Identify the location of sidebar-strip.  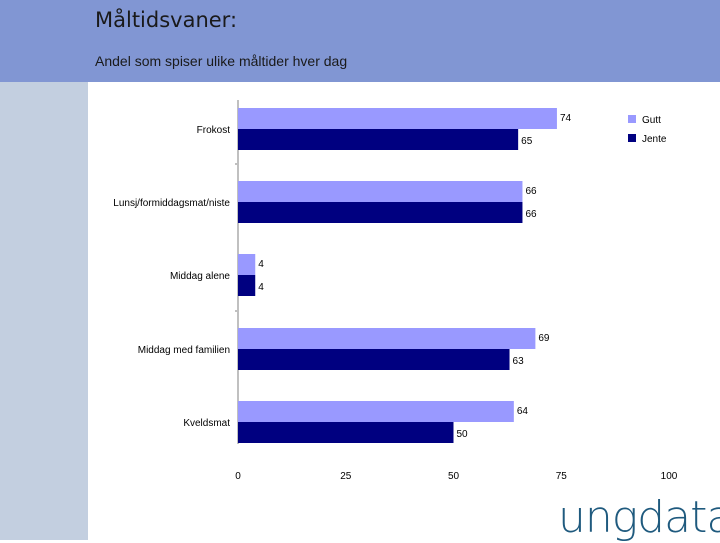
(44, 311).